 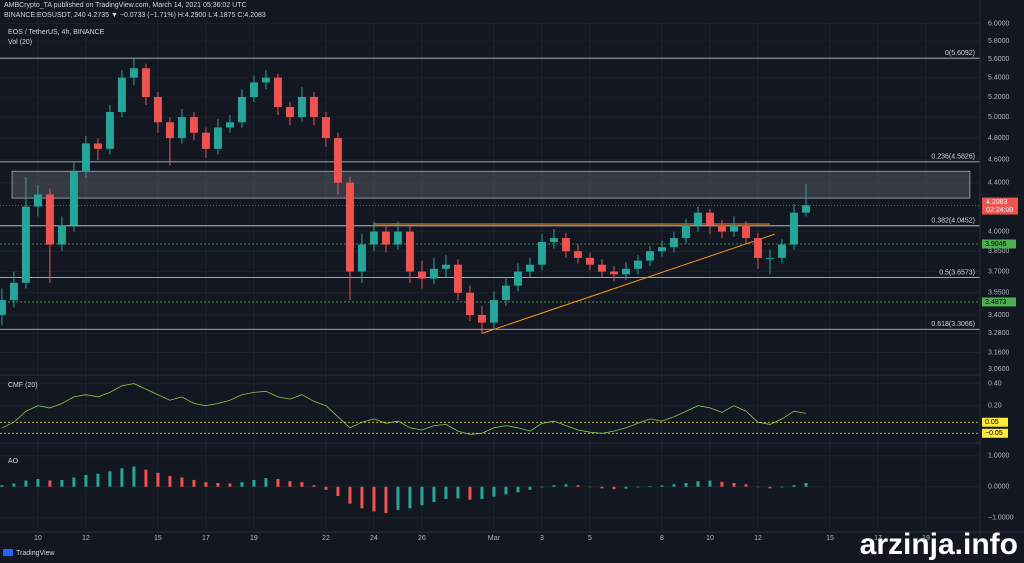 I want to click on volume-label: Vol (20), so click(x=20, y=42).